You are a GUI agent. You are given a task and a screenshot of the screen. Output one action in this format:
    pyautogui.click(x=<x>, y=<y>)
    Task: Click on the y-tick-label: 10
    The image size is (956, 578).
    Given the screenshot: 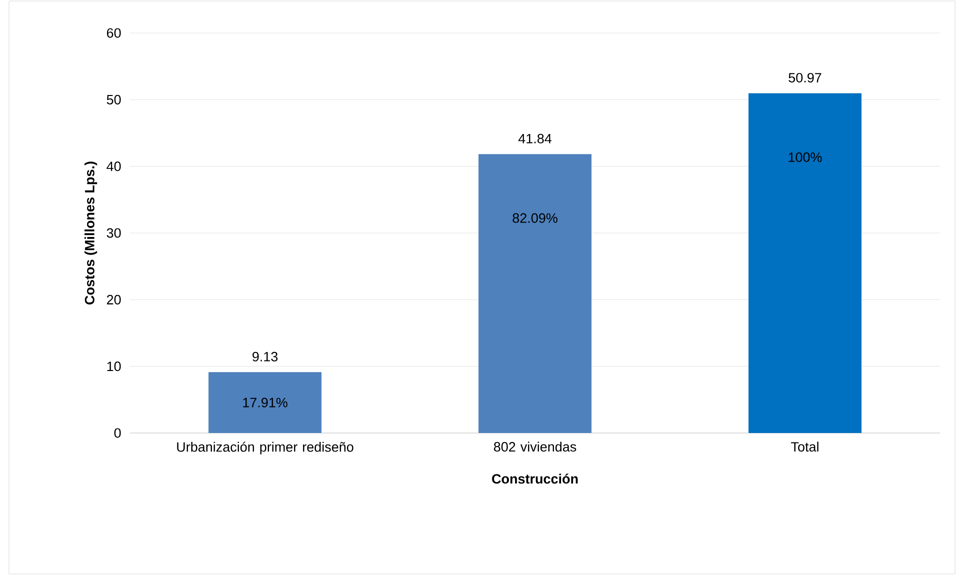 What is the action you would take?
    pyautogui.click(x=114, y=367)
    